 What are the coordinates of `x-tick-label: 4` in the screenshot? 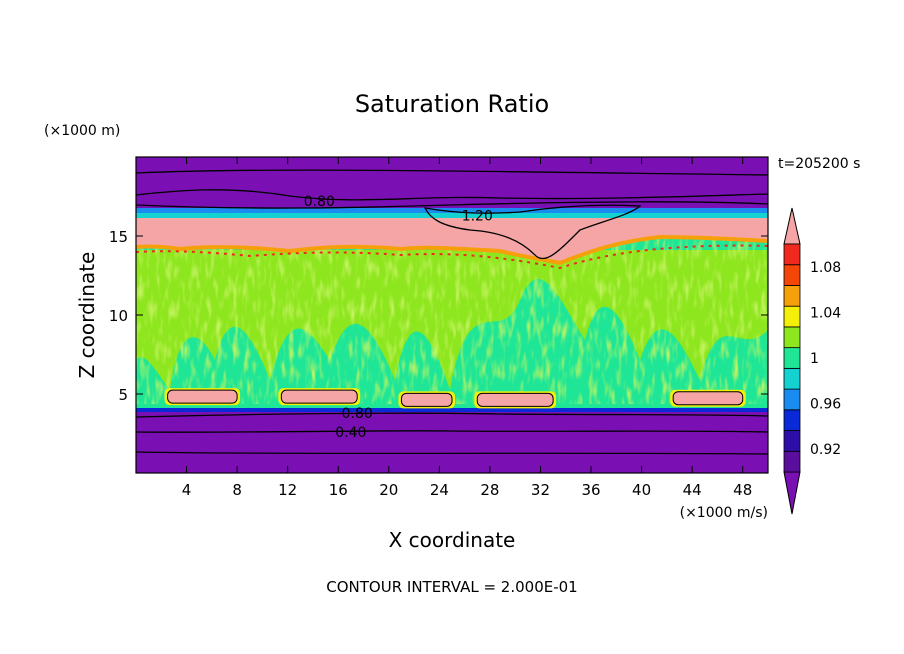 It's located at (187, 490).